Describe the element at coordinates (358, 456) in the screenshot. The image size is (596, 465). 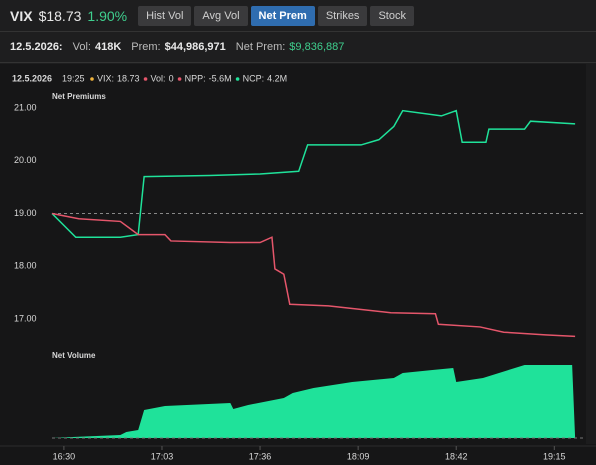
I see `x-tick-label: 18:09` at that location.